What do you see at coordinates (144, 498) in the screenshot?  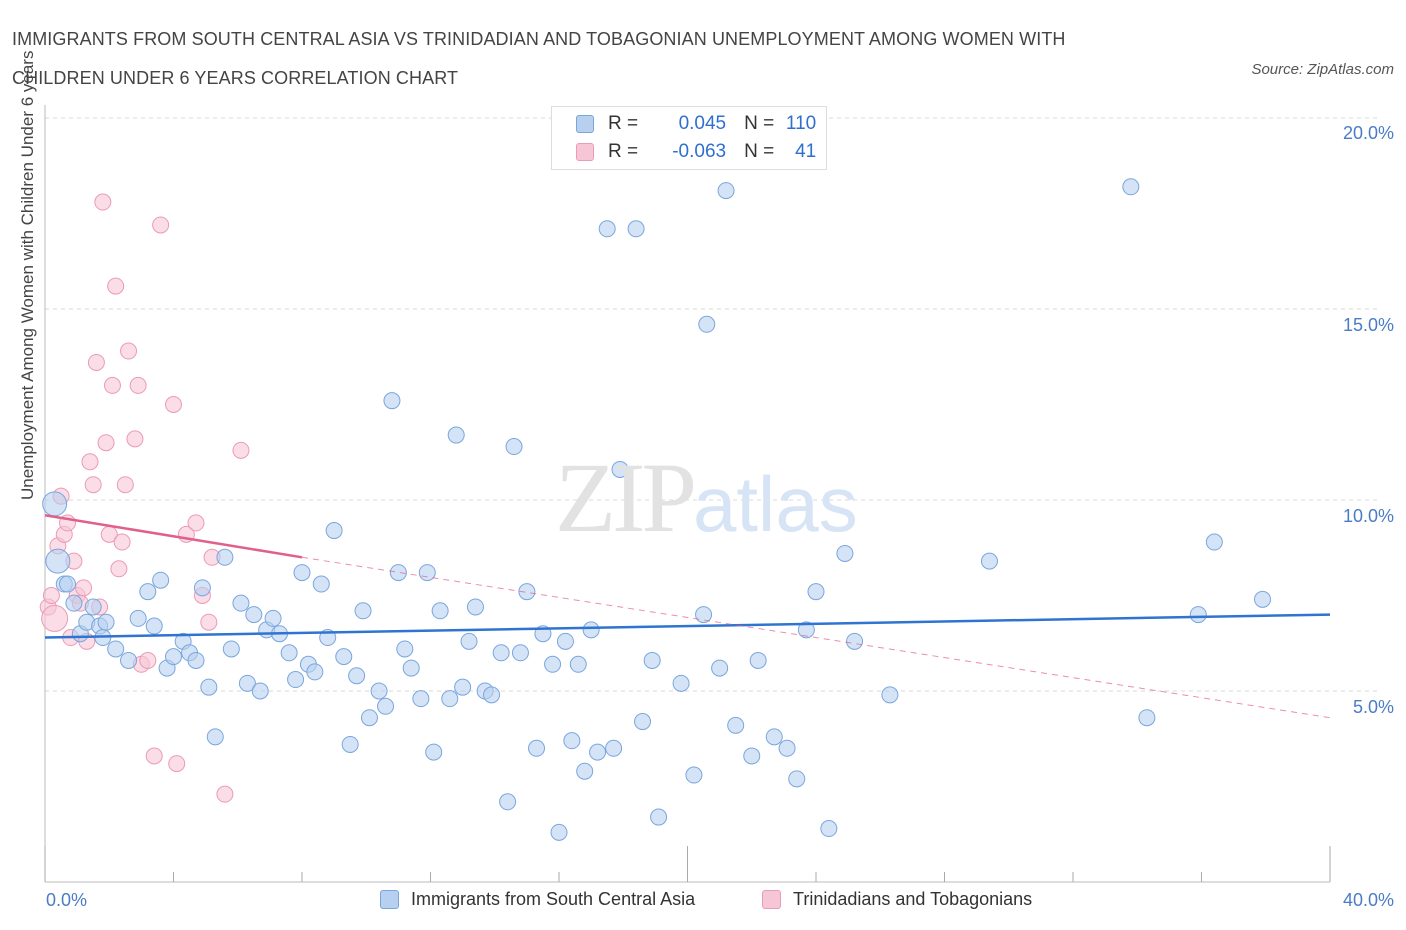 I see `series-trinidadians-points` at bounding box center [144, 498].